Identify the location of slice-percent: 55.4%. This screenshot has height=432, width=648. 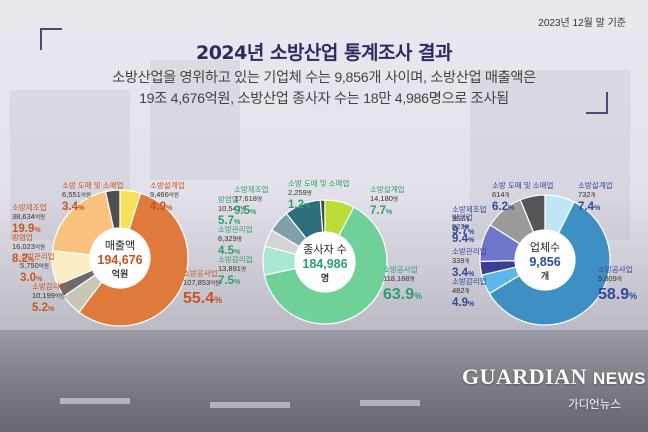
(202, 298).